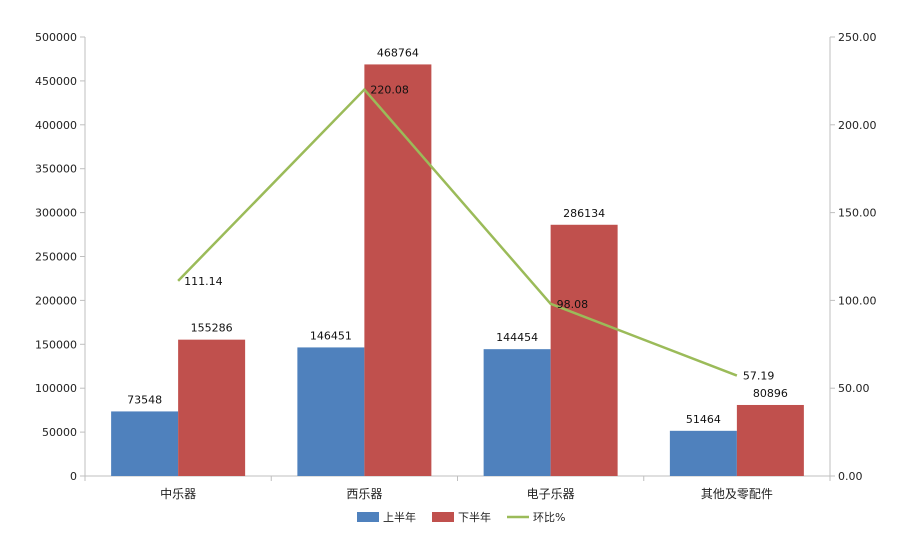 Image resolution: width=900 pixels, height=555 pixels. I want to click on left-tick-label: 250000, so click(56, 257).